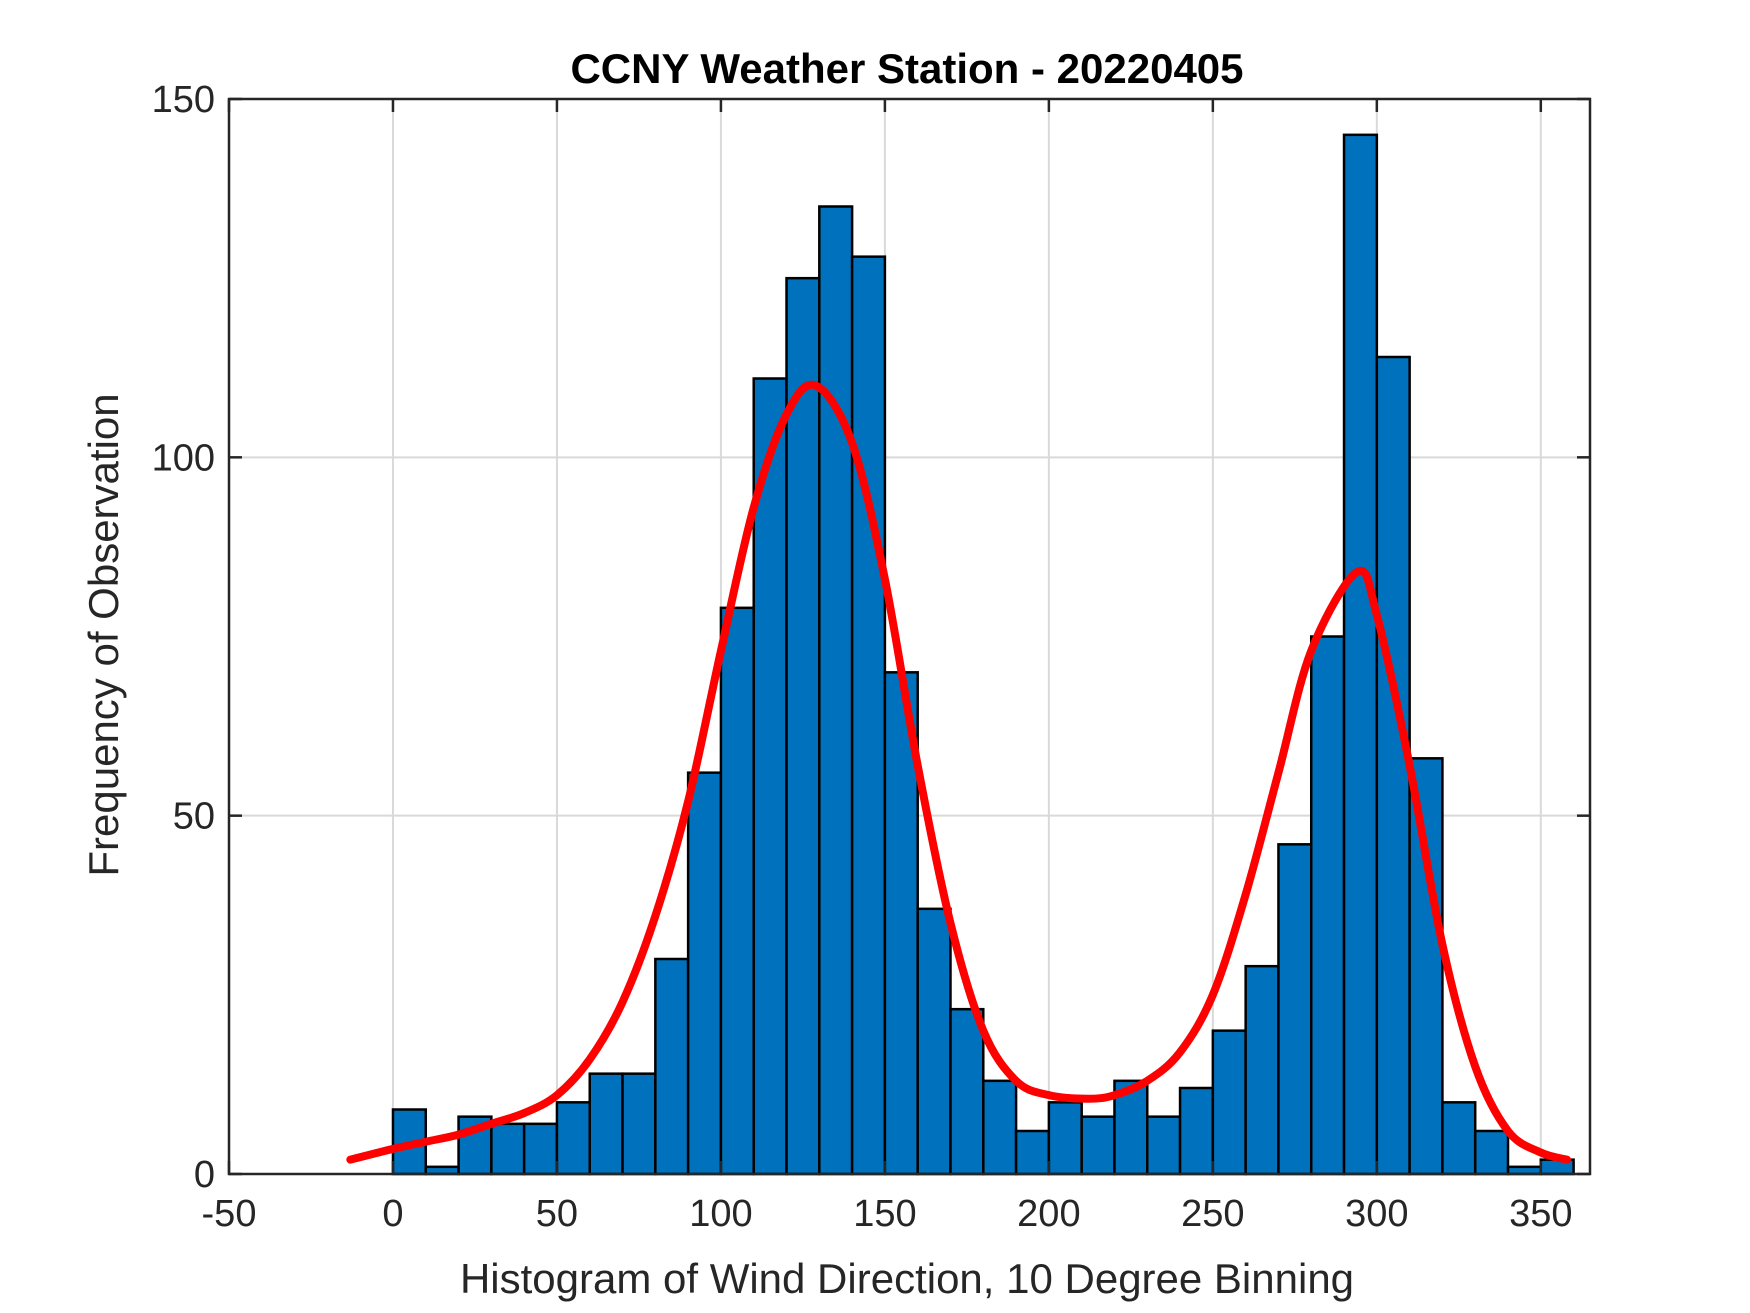  What do you see at coordinates (1212, 1214) in the screenshot?
I see `x-tick-label: 250` at bounding box center [1212, 1214].